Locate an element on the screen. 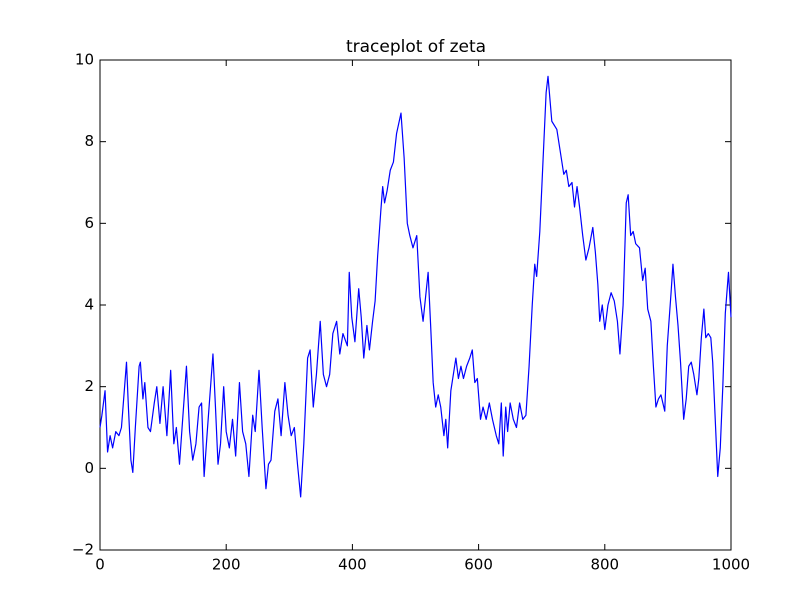  y-tick-label: 2 is located at coordinates (89, 386).